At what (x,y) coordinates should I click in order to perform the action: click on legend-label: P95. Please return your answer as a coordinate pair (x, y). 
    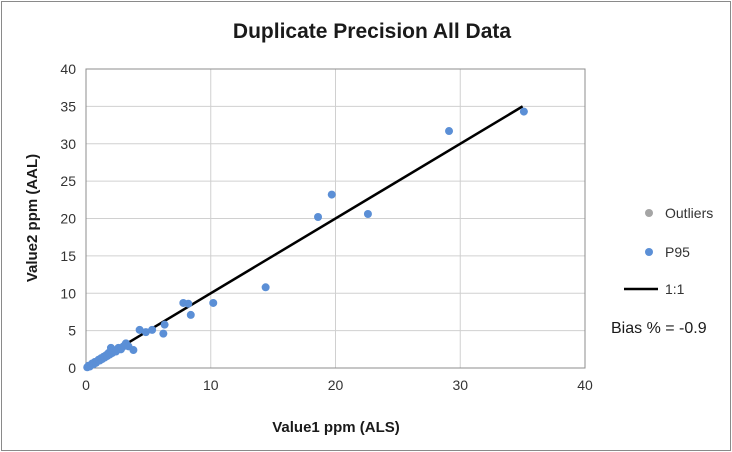
    Looking at the image, I should click on (677, 252).